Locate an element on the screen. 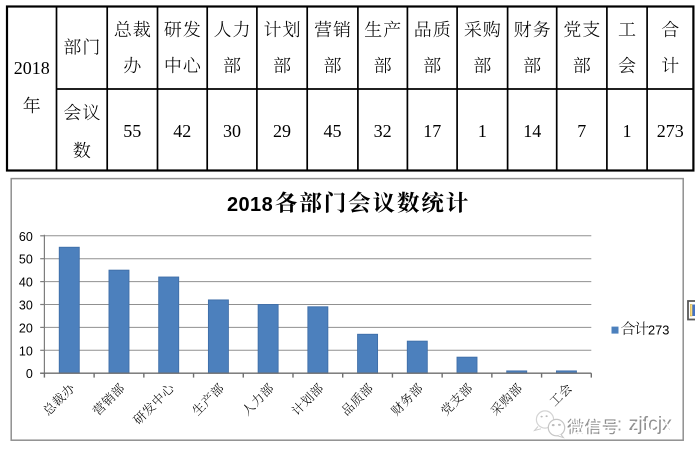  svg-text: 7 is located at coordinates (581, 131).